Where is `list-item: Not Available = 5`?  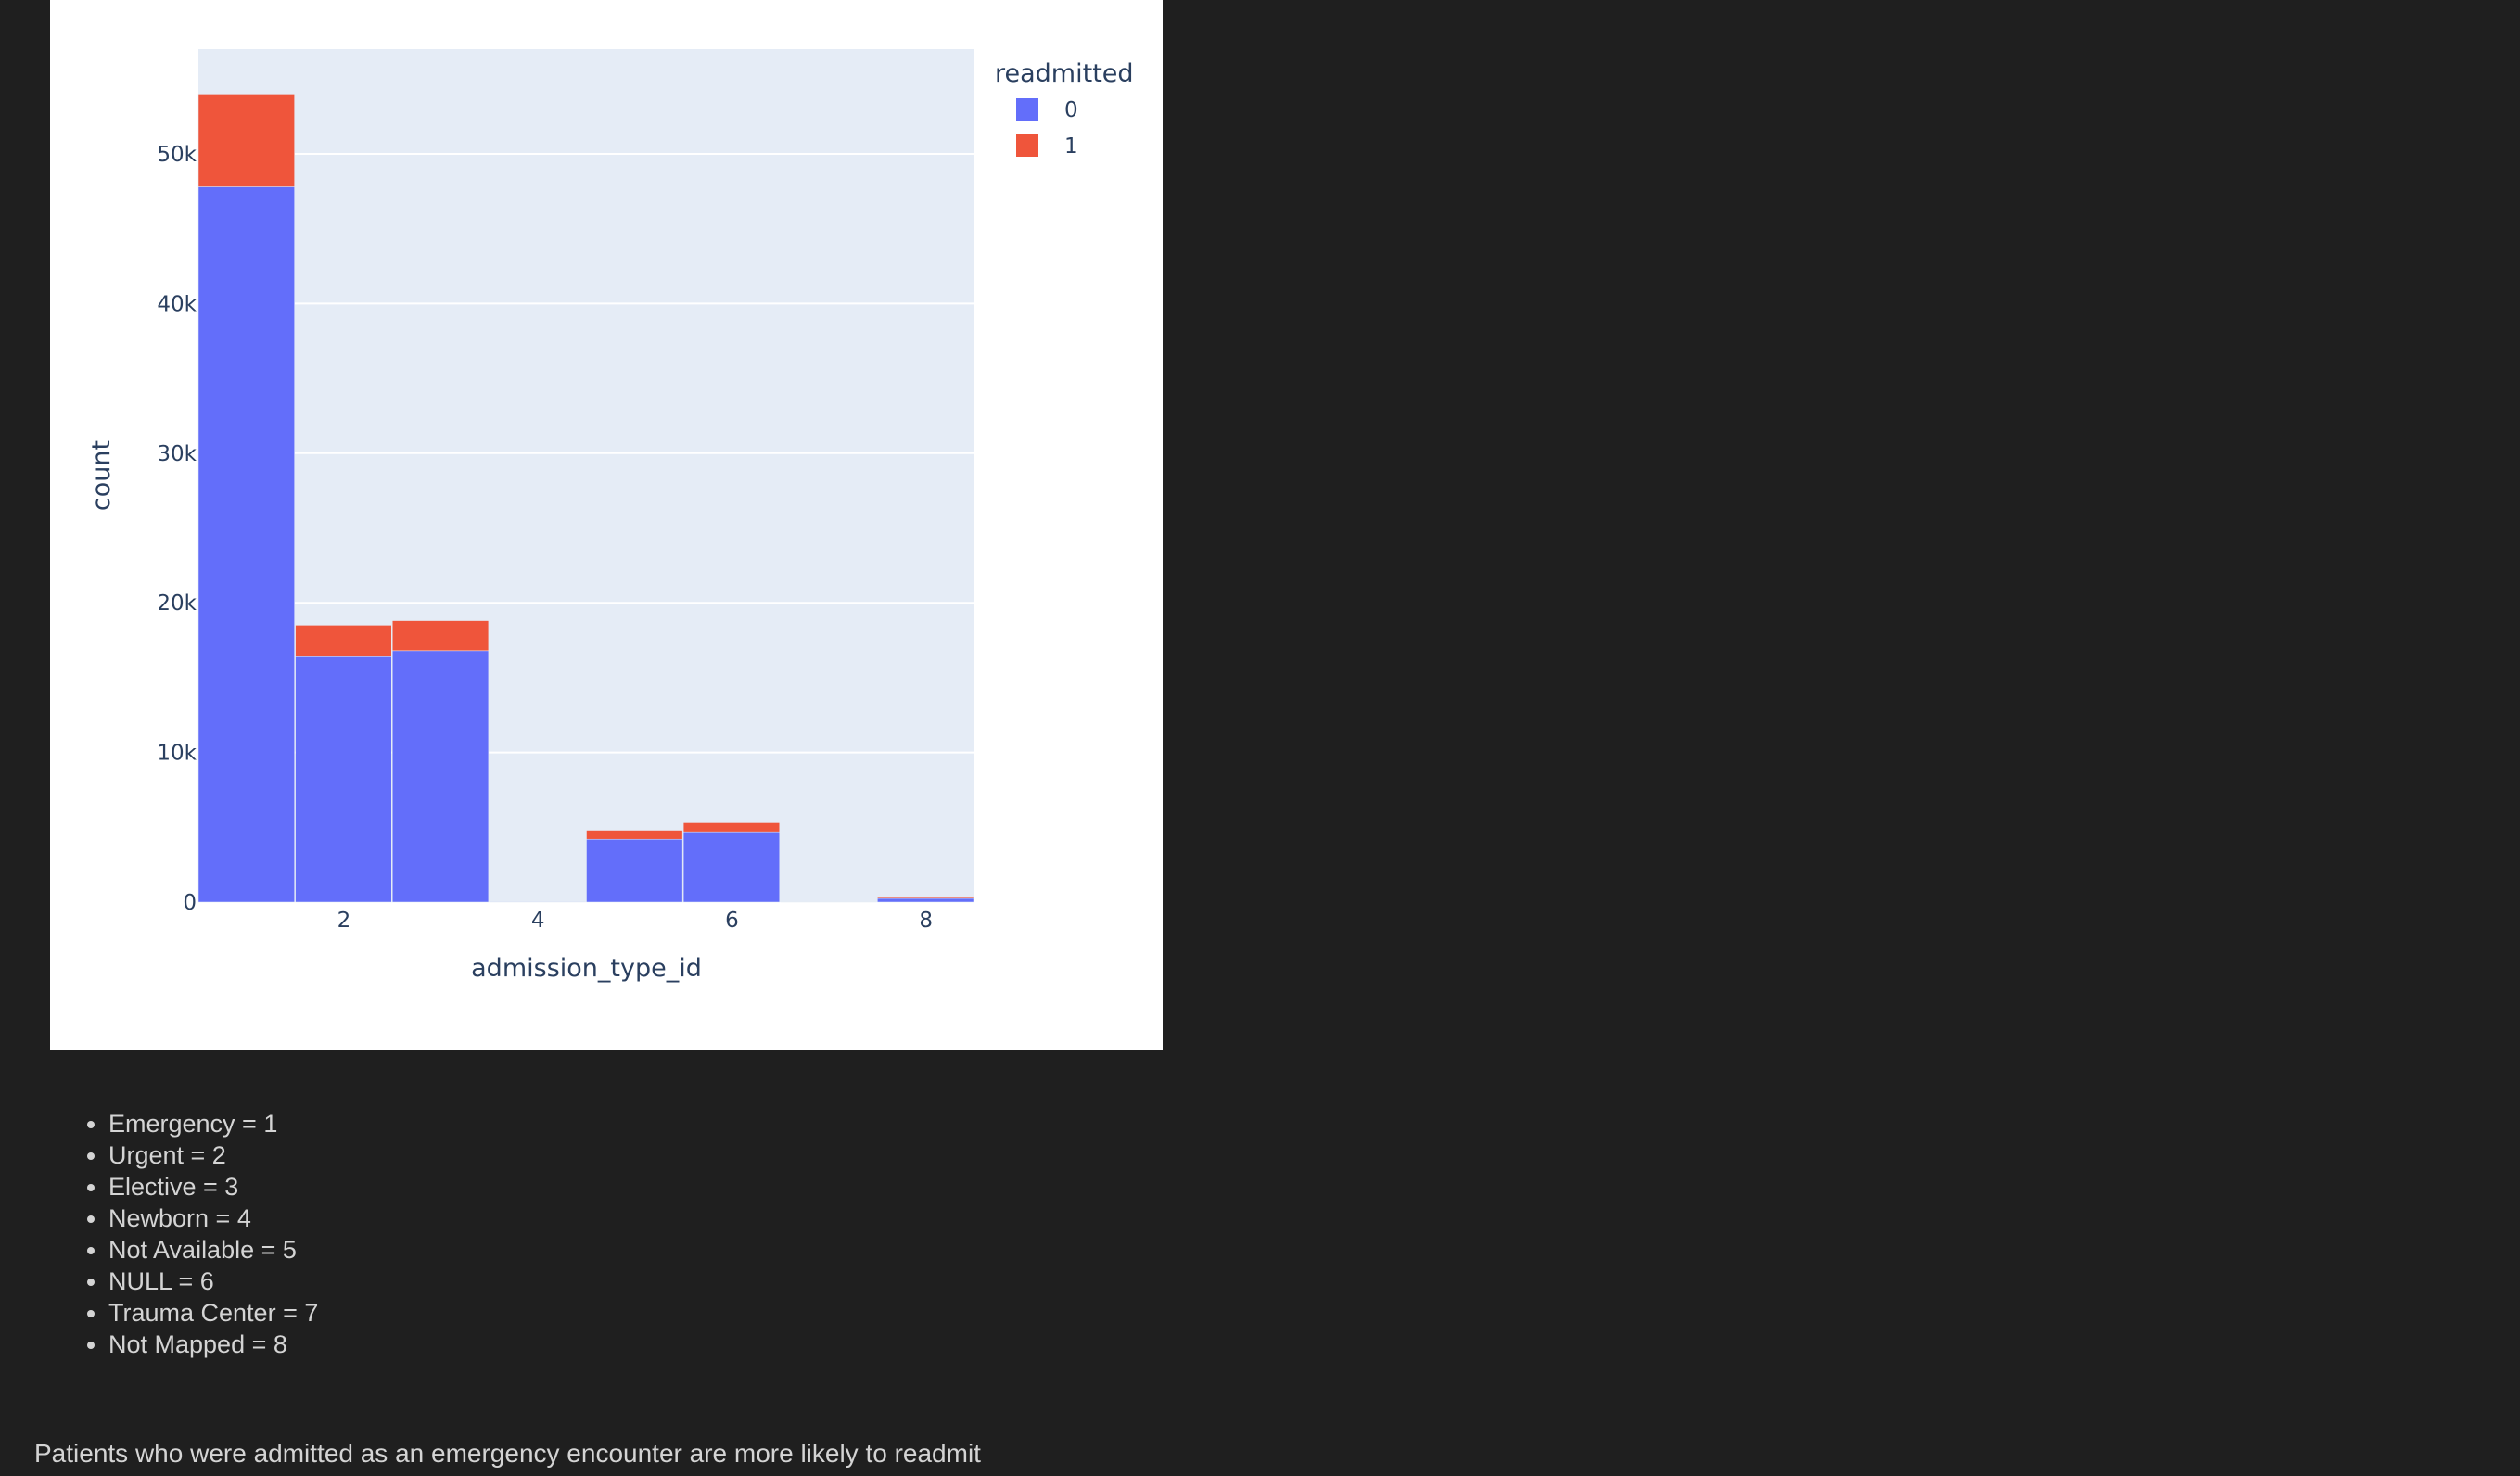
list-item: Not Available = 5 is located at coordinates (610, 1250).